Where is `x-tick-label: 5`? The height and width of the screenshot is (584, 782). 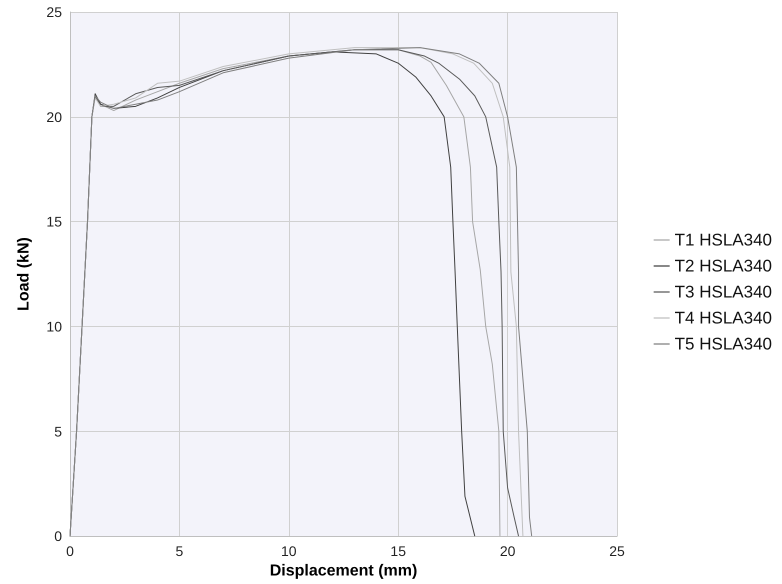 x-tick-label: 5 is located at coordinates (180, 551).